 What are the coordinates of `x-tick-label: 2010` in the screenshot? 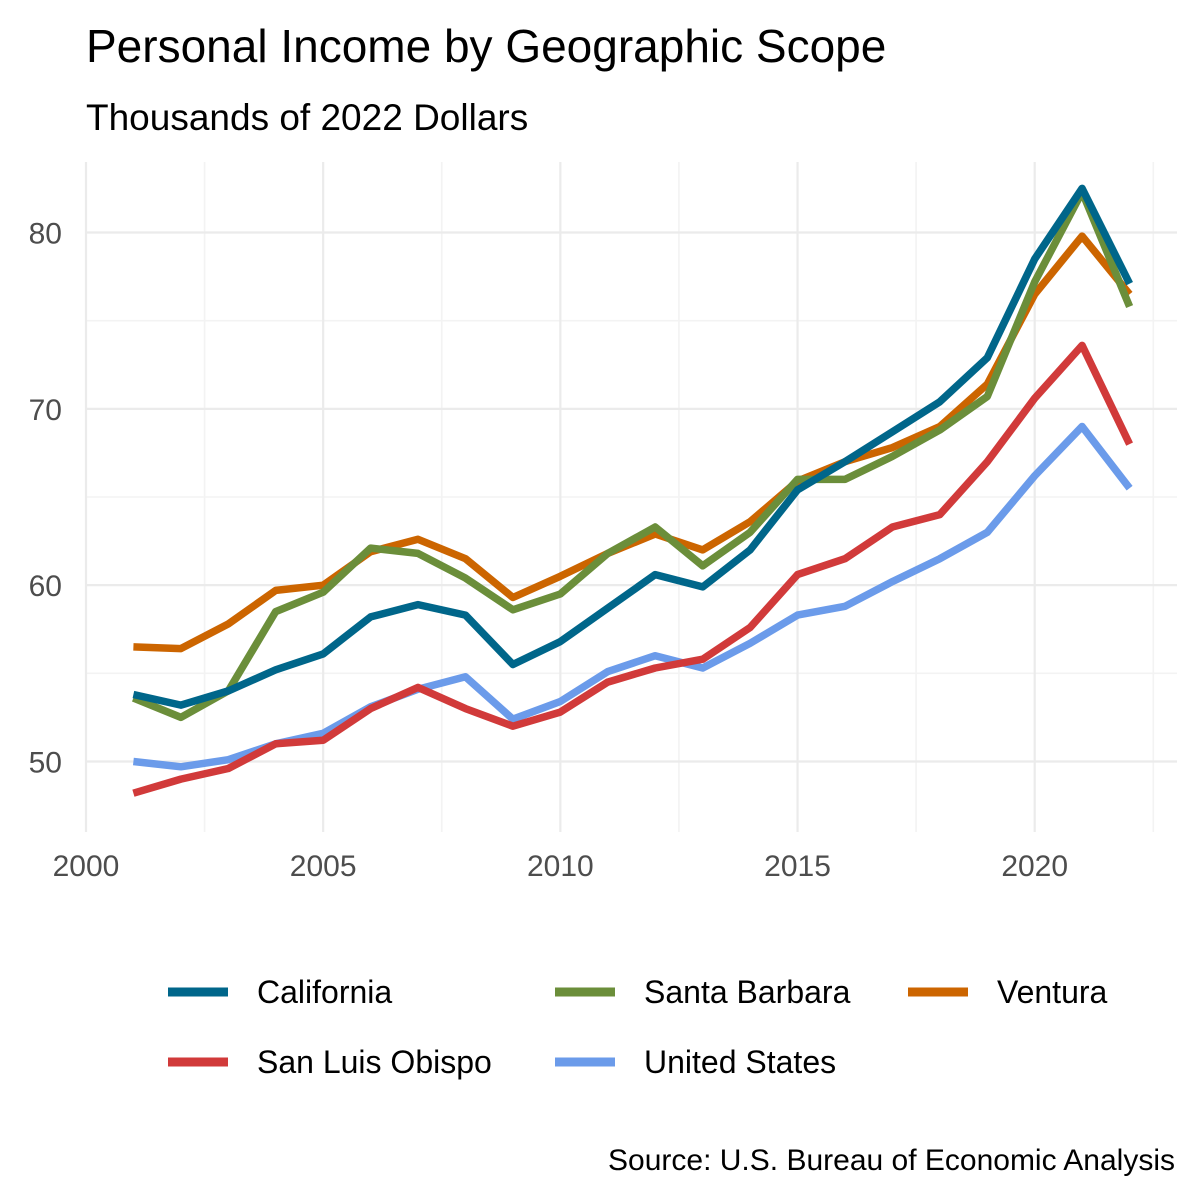 It's located at (560, 866).